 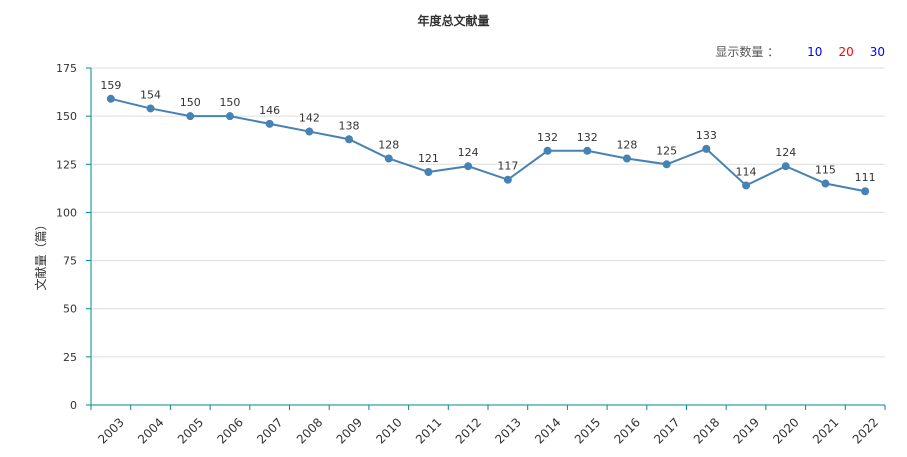 What do you see at coordinates (800, 51) in the screenshot?
I see `display-count-controls: 显示数量 ： 10 20 30` at bounding box center [800, 51].